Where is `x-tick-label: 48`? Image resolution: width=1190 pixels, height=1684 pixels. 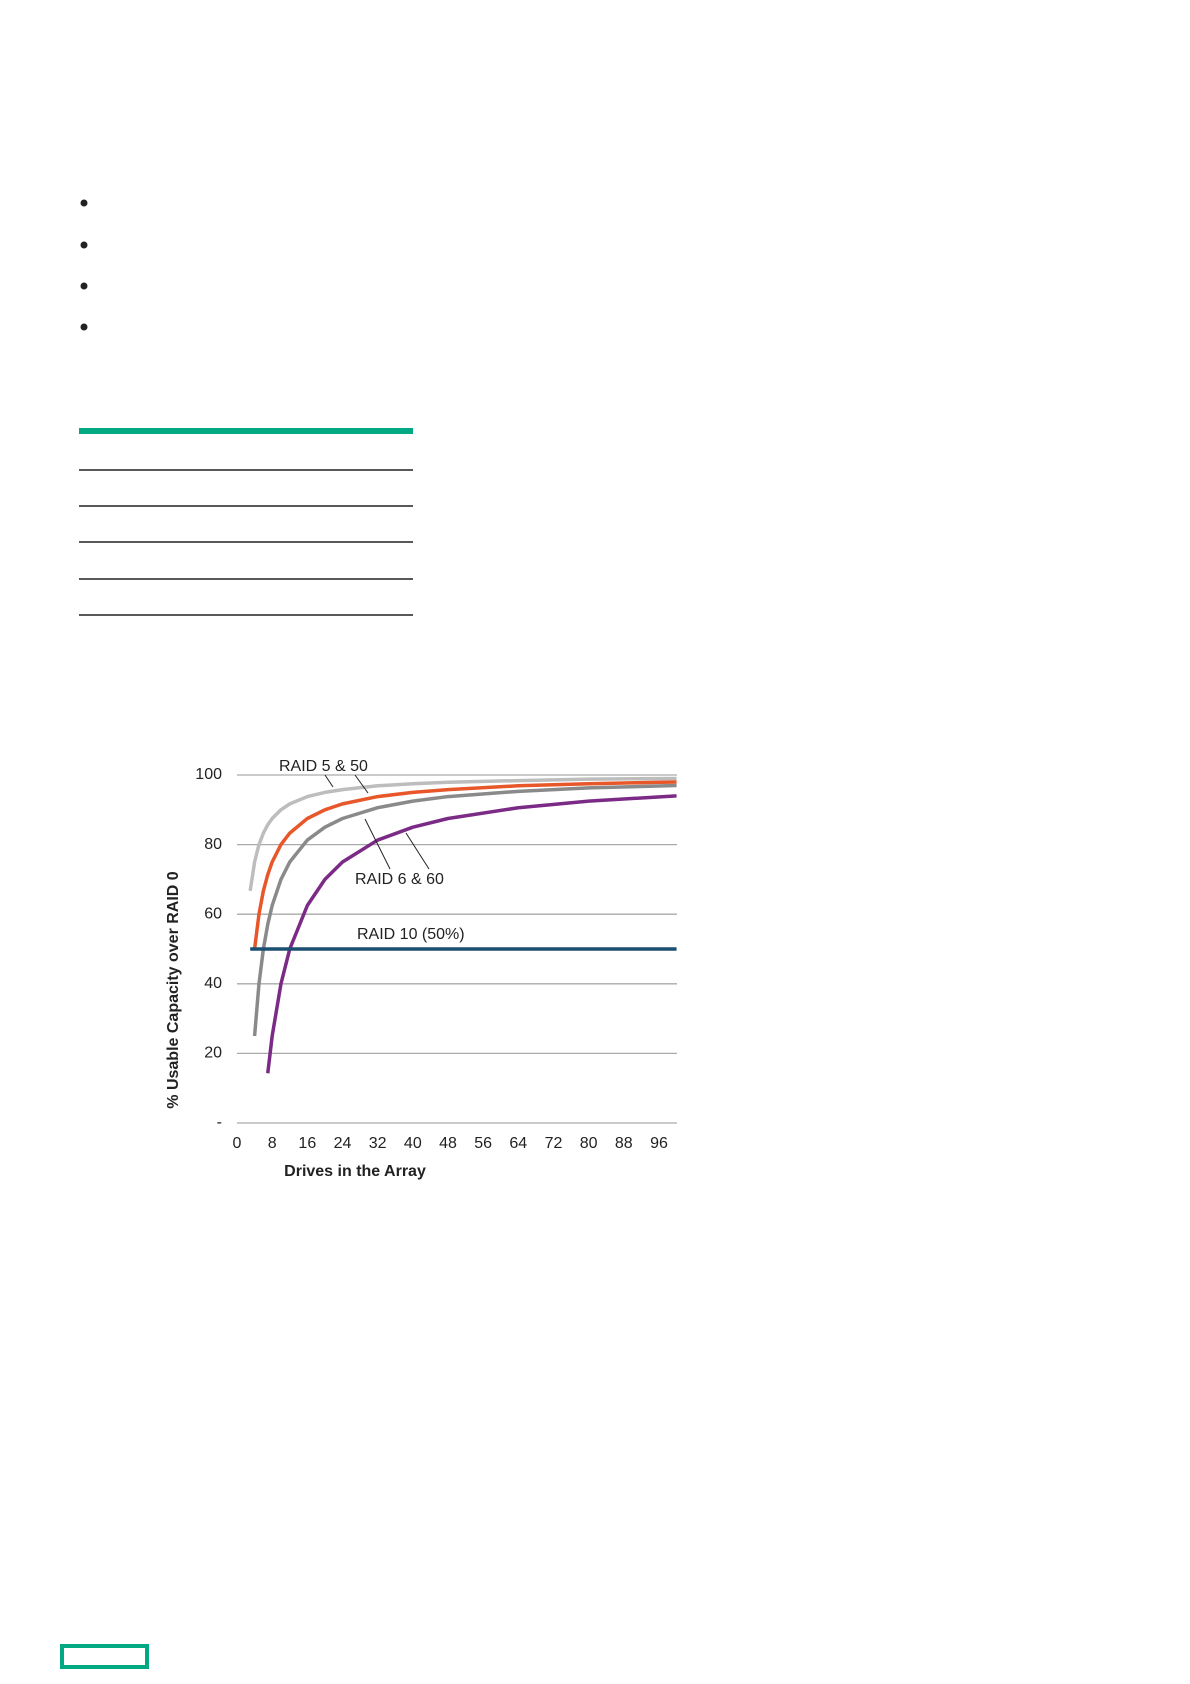
x-tick-label: 48 is located at coordinates (448, 1143).